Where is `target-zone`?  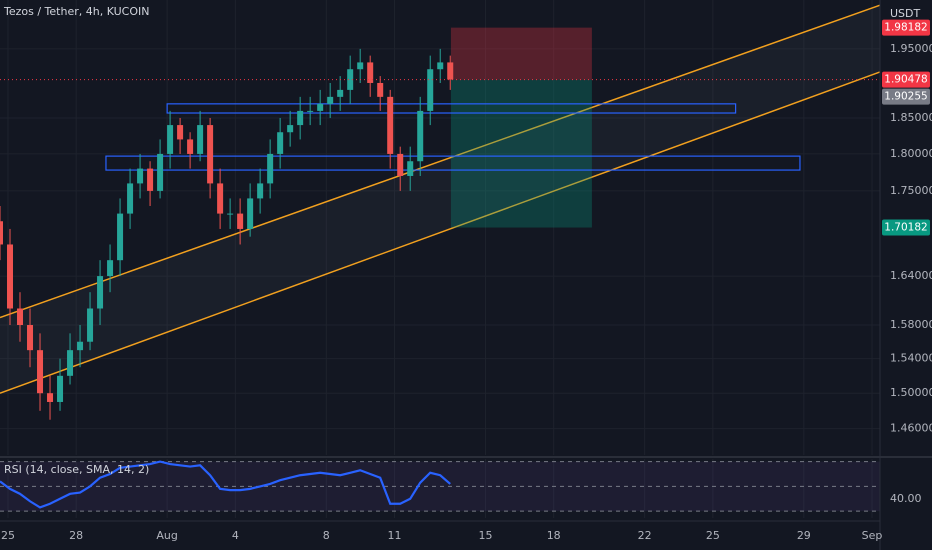 target-zone is located at coordinates (521, 153).